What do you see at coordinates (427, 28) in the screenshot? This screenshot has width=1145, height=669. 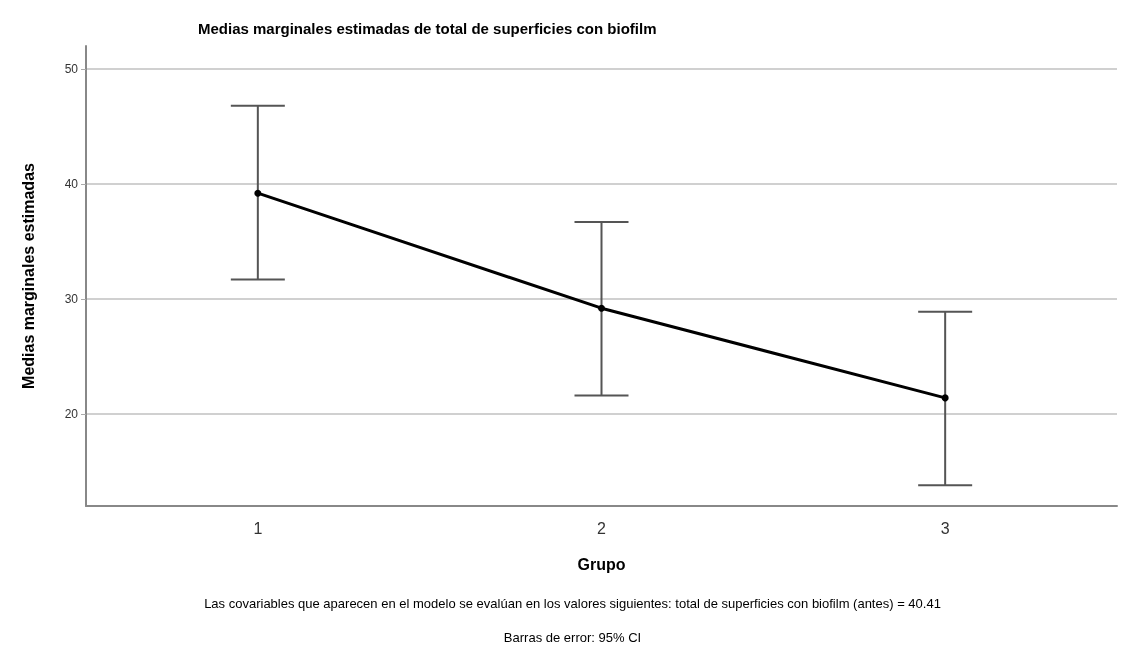 I see `chart-title: Medias marginales estimadas de total de superficies con biofilm` at bounding box center [427, 28].